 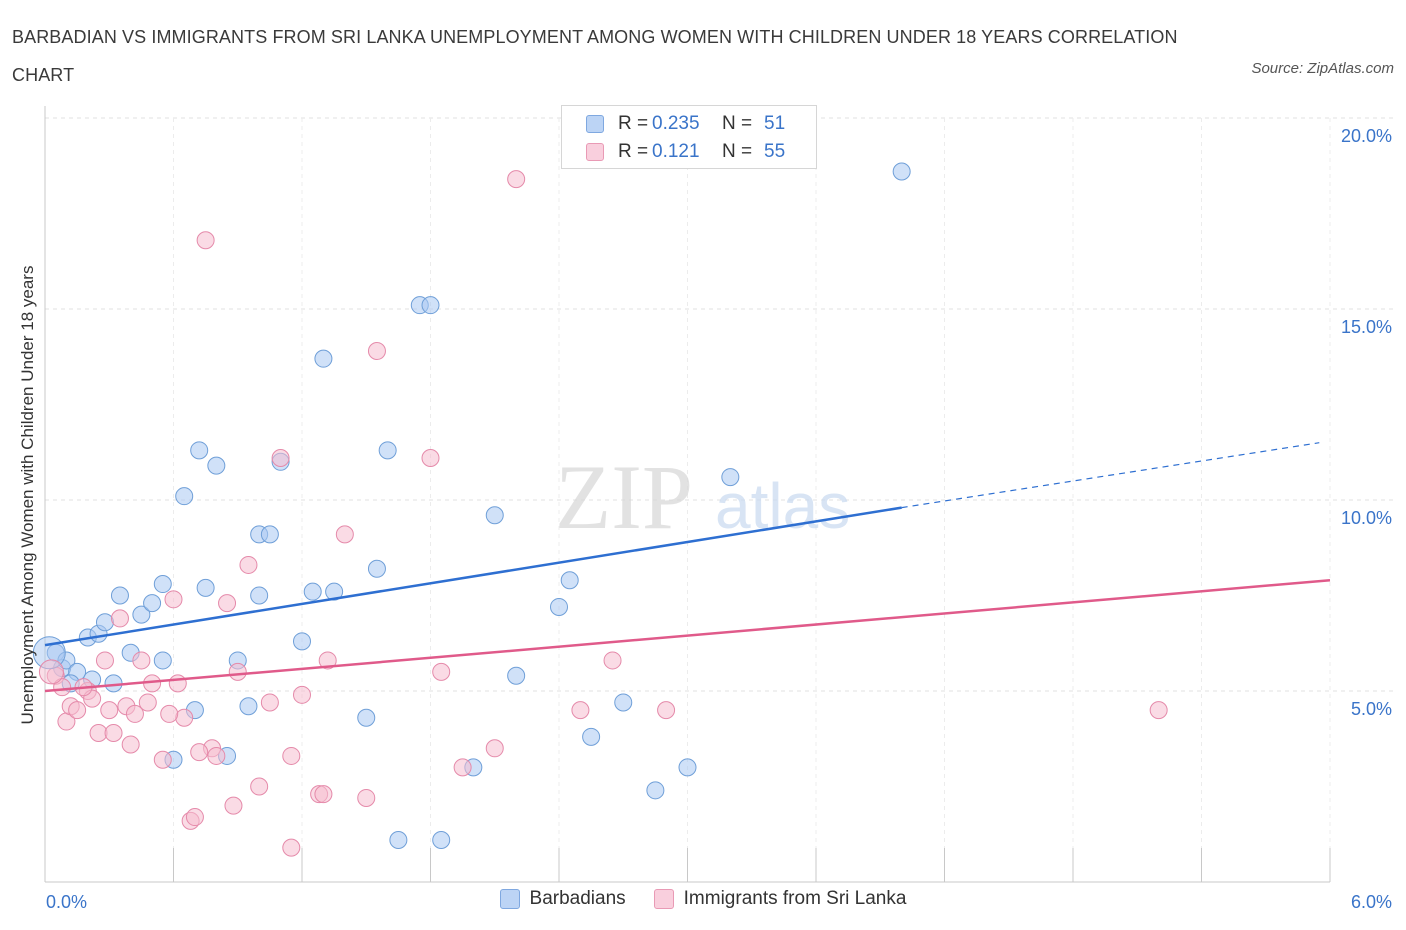 What do you see at coordinates (775, 123) in the screenshot?
I see `legend-n-value: 51` at bounding box center [775, 123].